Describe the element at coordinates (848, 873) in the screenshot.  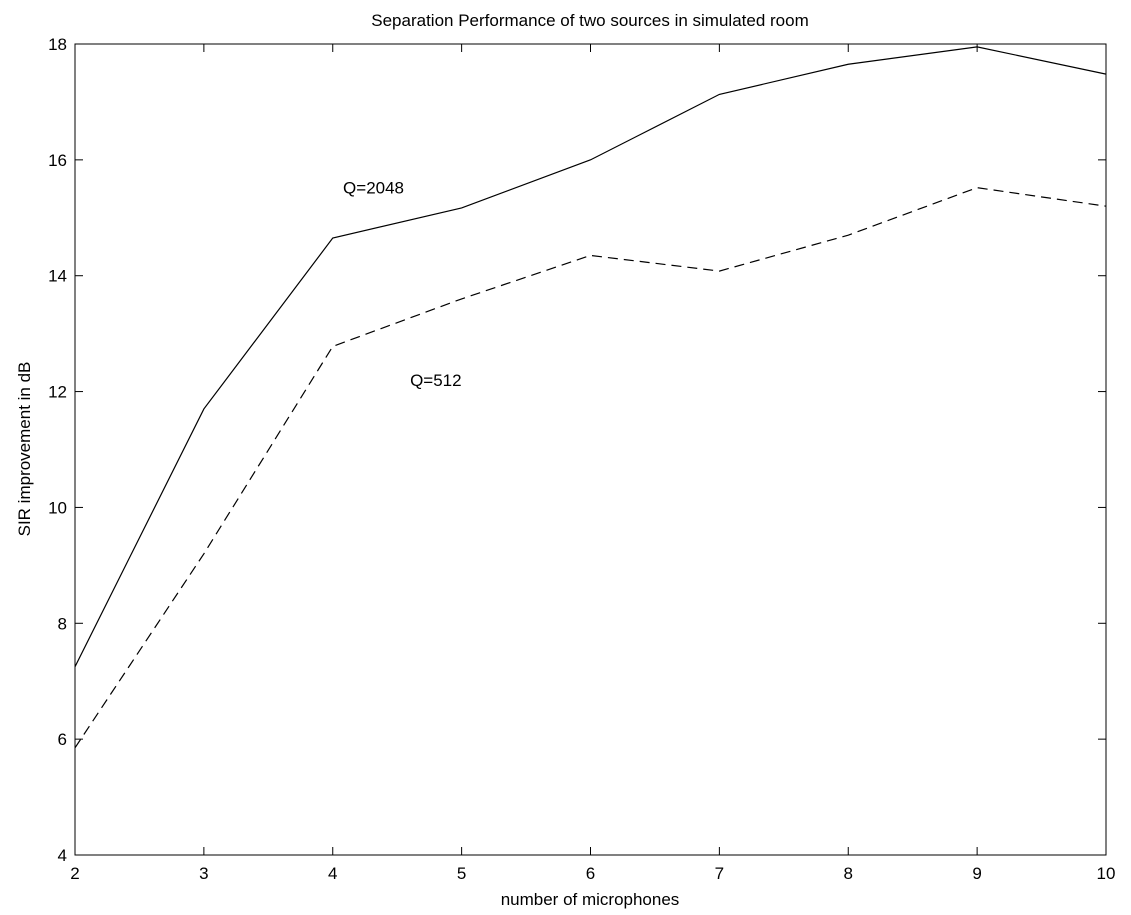
I see `x-tick-label: 8` at that location.